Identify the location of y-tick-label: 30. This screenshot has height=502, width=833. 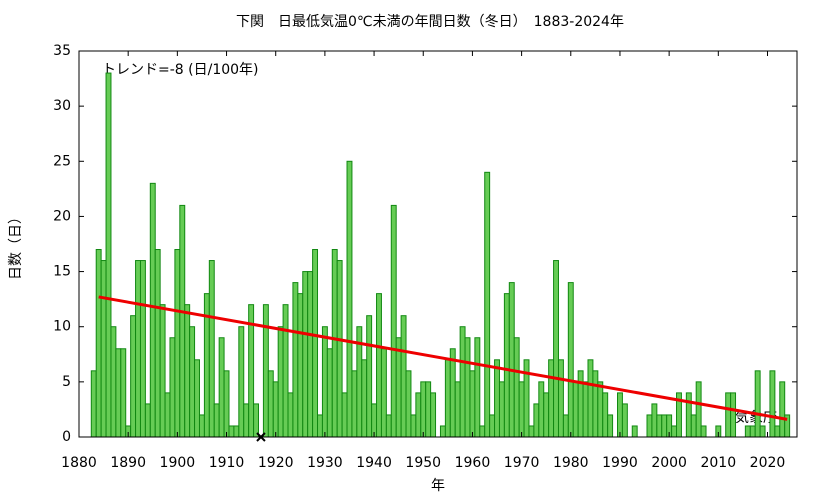
(62, 106).